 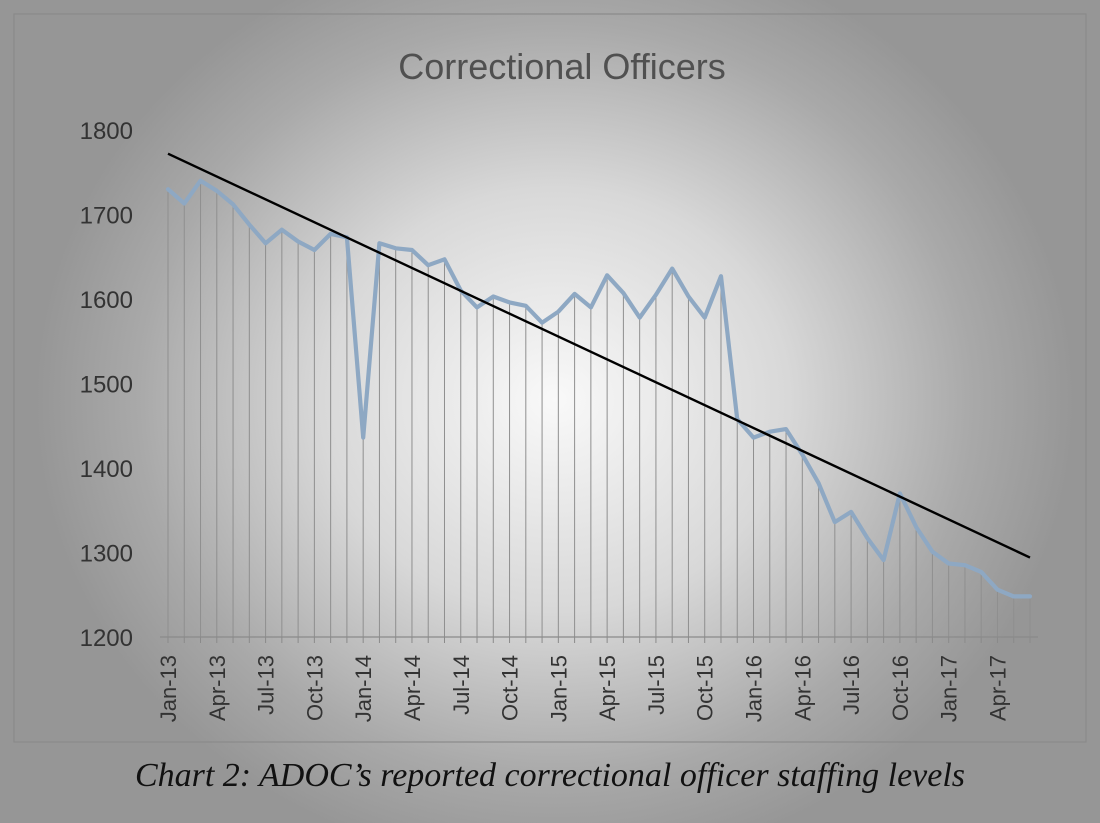 What do you see at coordinates (106, 300) in the screenshot?
I see `y-tick-label: 1600` at bounding box center [106, 300].